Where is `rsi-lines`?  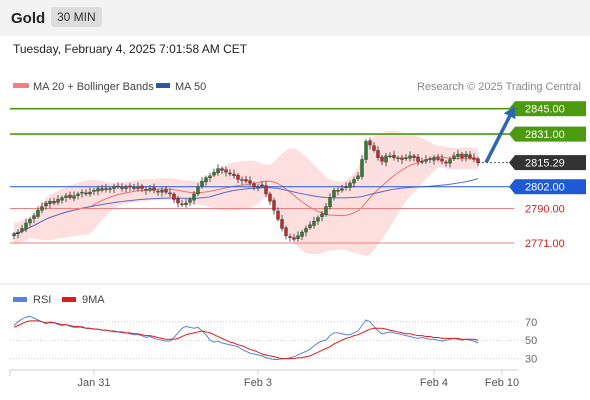
rsi-lines is located at coordinates (246, 338).